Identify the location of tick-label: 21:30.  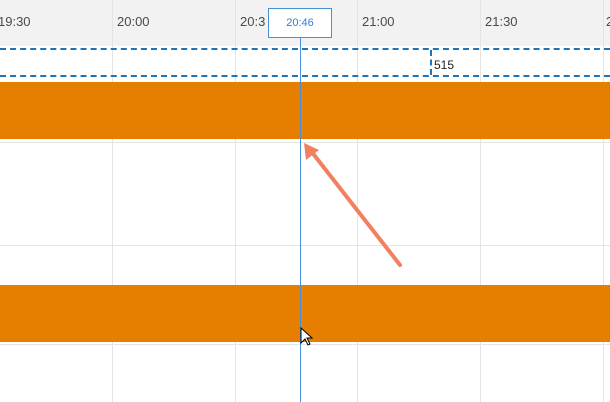
(501, 21).